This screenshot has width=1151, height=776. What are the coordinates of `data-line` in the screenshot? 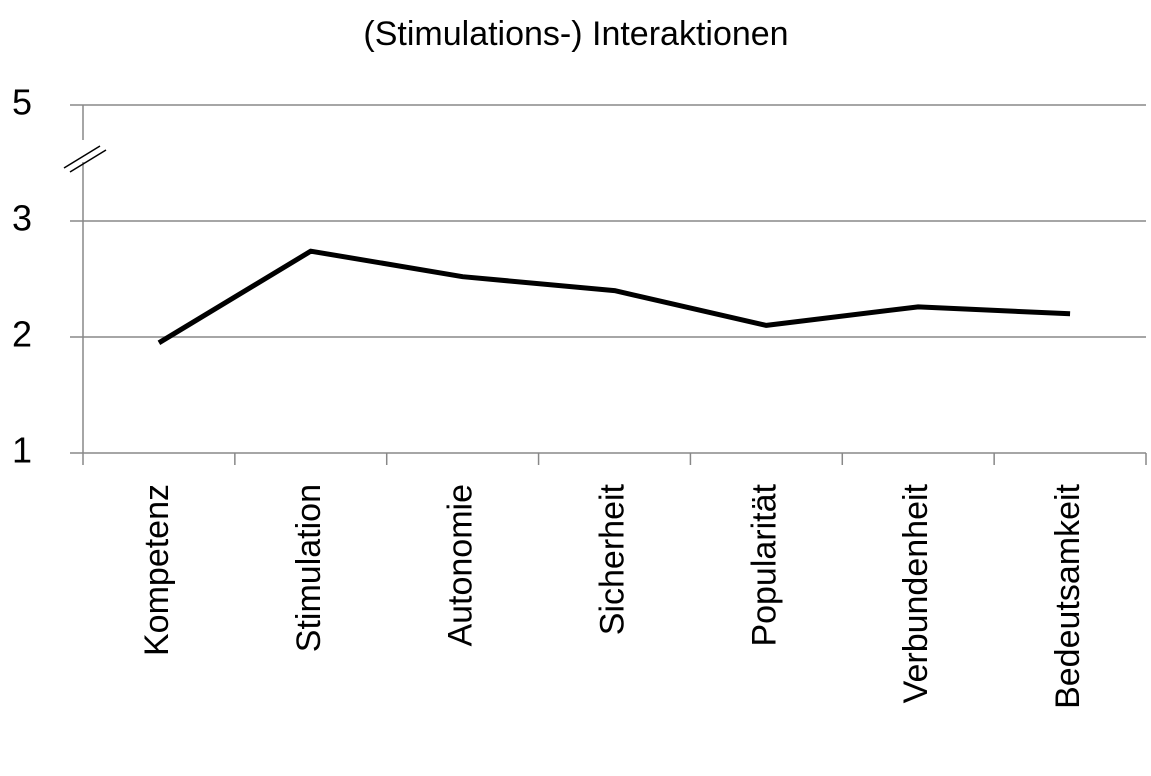 It's located at (614, 296).